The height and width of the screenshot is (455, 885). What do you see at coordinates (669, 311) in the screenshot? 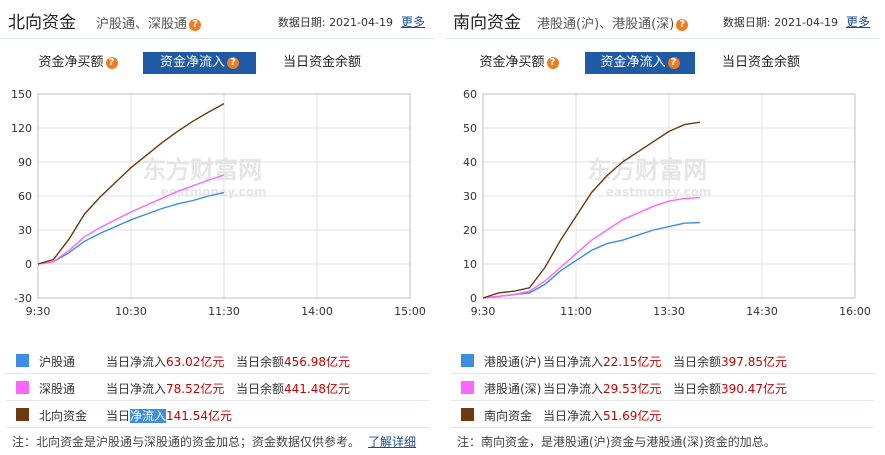
I see `x-tick-label: 13:30` at bounding box center [669, 311].